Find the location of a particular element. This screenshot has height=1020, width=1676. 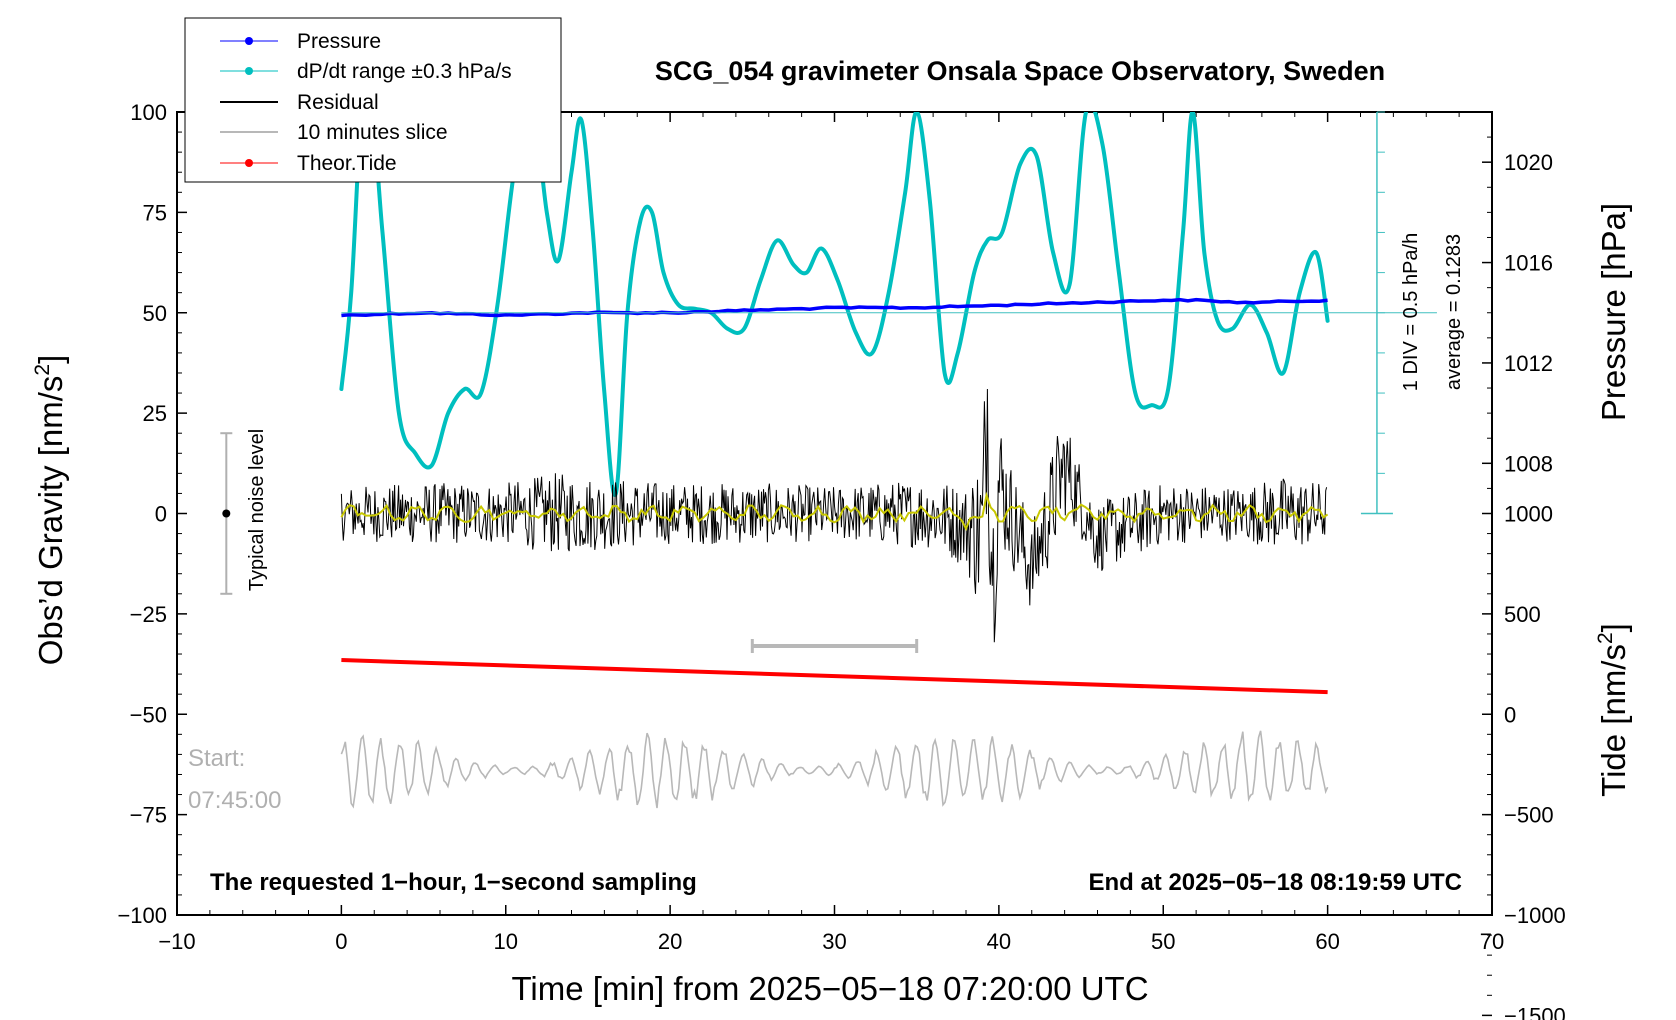

y-tick-label: 0 is located at coordinates (161, 514).